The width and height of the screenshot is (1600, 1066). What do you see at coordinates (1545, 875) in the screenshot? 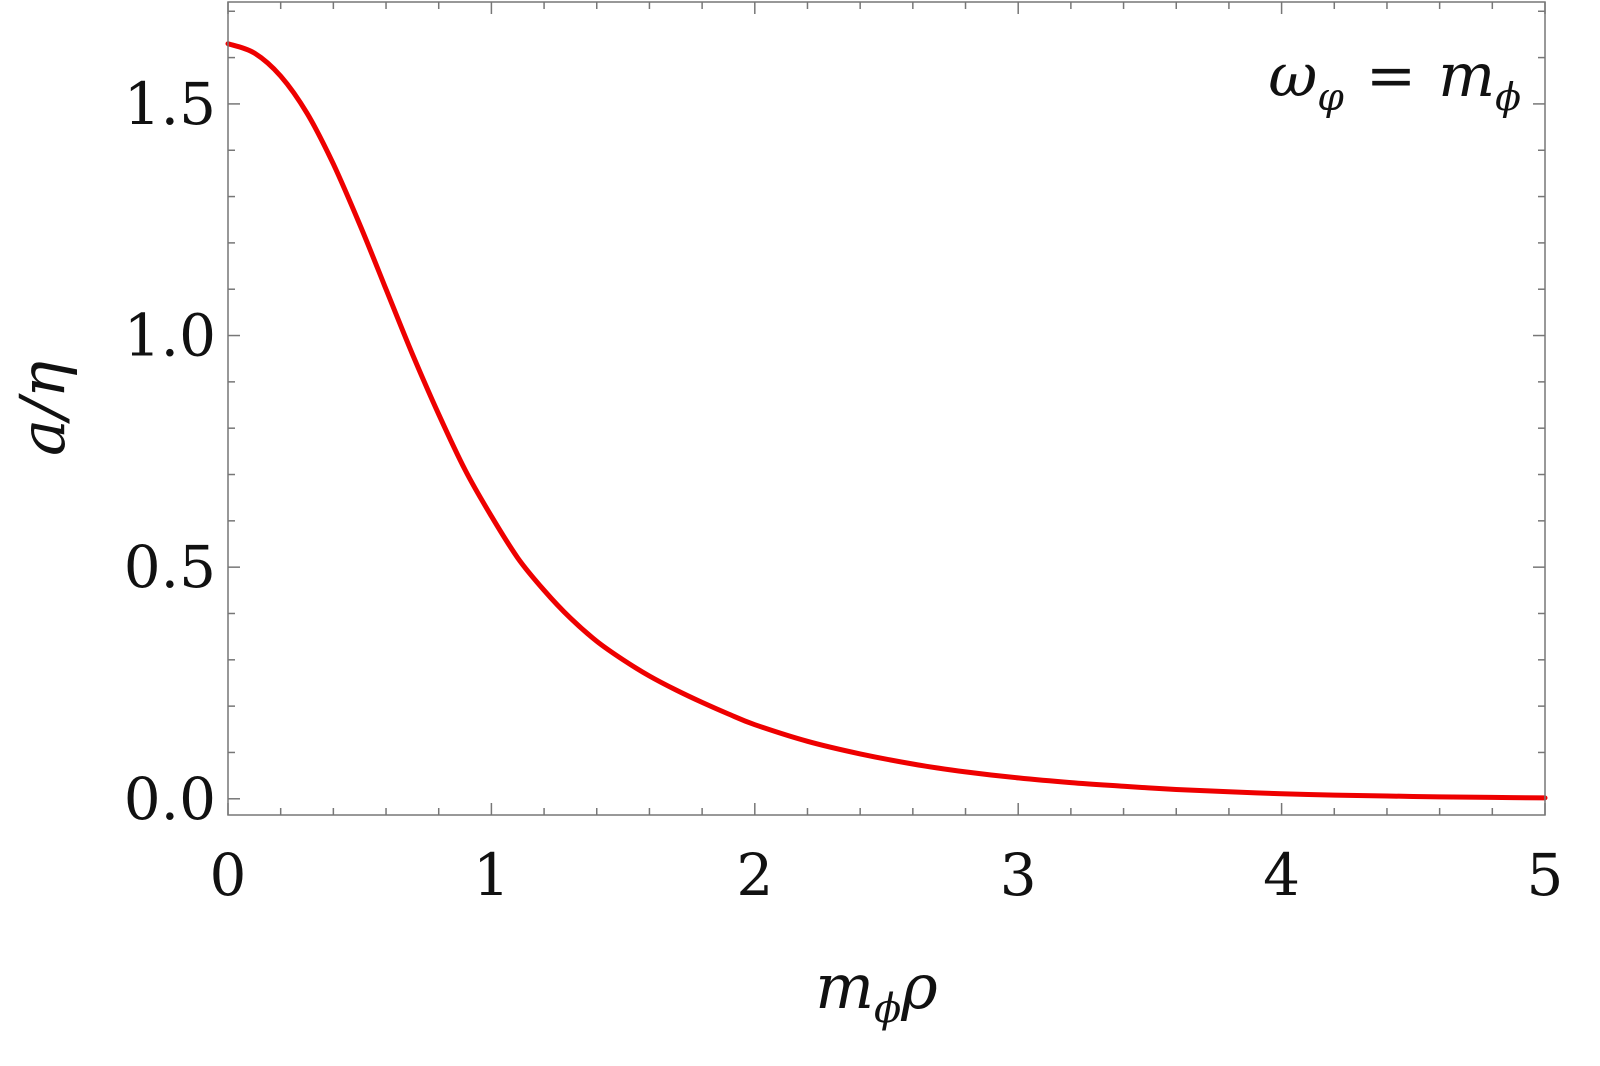
I see `x-tick-label: 5` at bounding box center [1545, 875].